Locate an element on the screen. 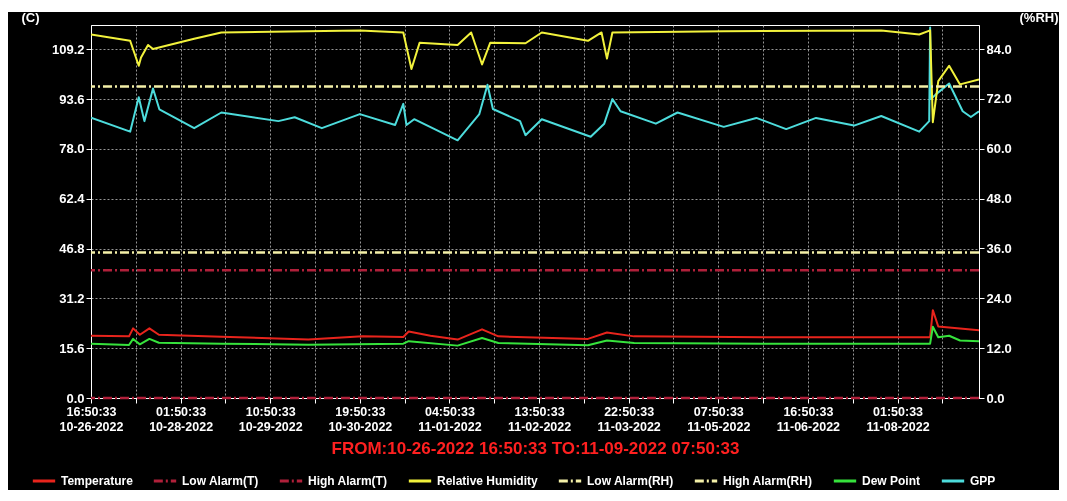 This screenshot has width=1067, height=501. legend-label: Low Alarm(RH) is located at coordinates (630, 481).